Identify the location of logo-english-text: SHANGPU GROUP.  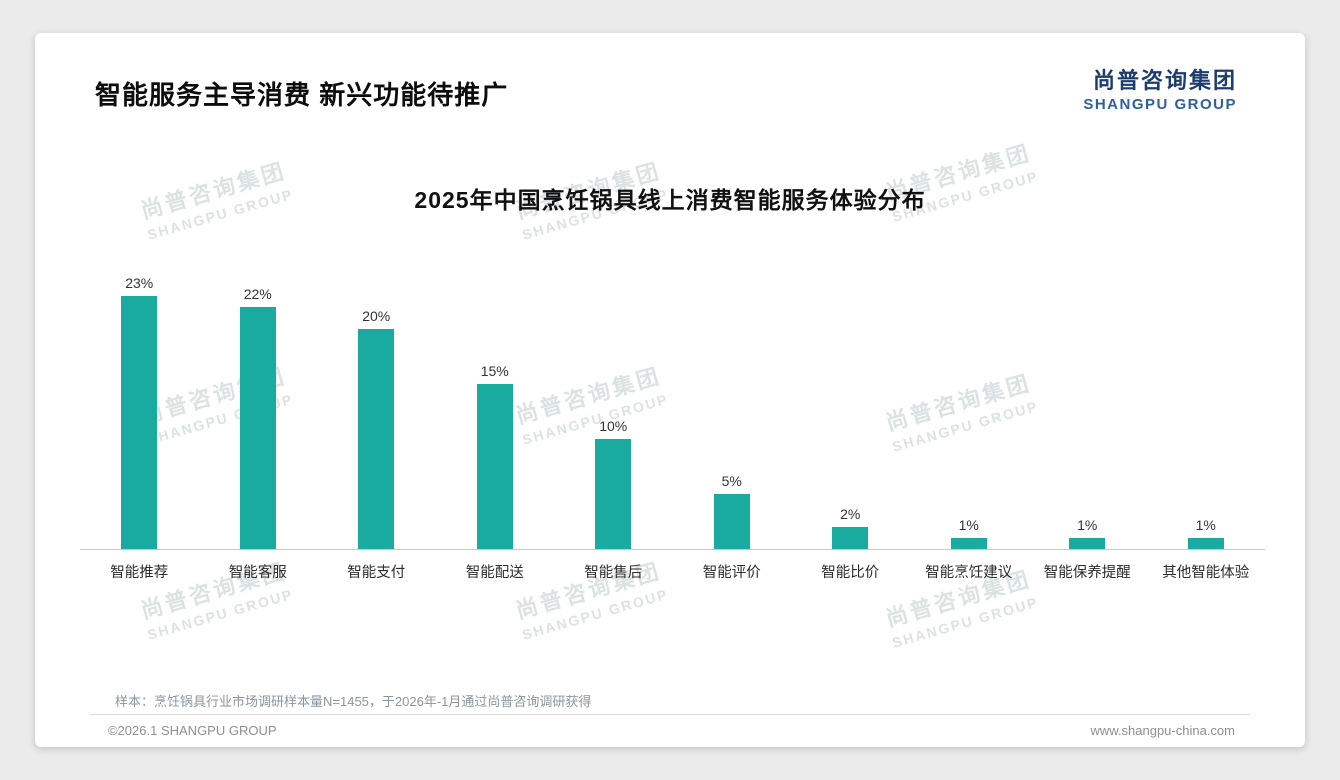
(1160, 104).